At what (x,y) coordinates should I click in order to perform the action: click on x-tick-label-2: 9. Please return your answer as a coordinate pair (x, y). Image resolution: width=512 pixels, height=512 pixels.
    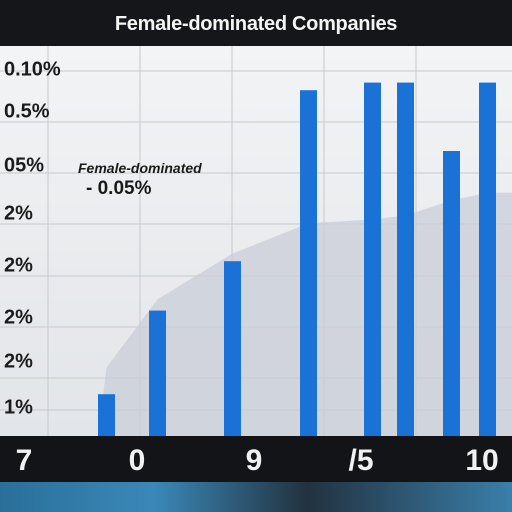
    Looking at the image, I should click on (254, 460).